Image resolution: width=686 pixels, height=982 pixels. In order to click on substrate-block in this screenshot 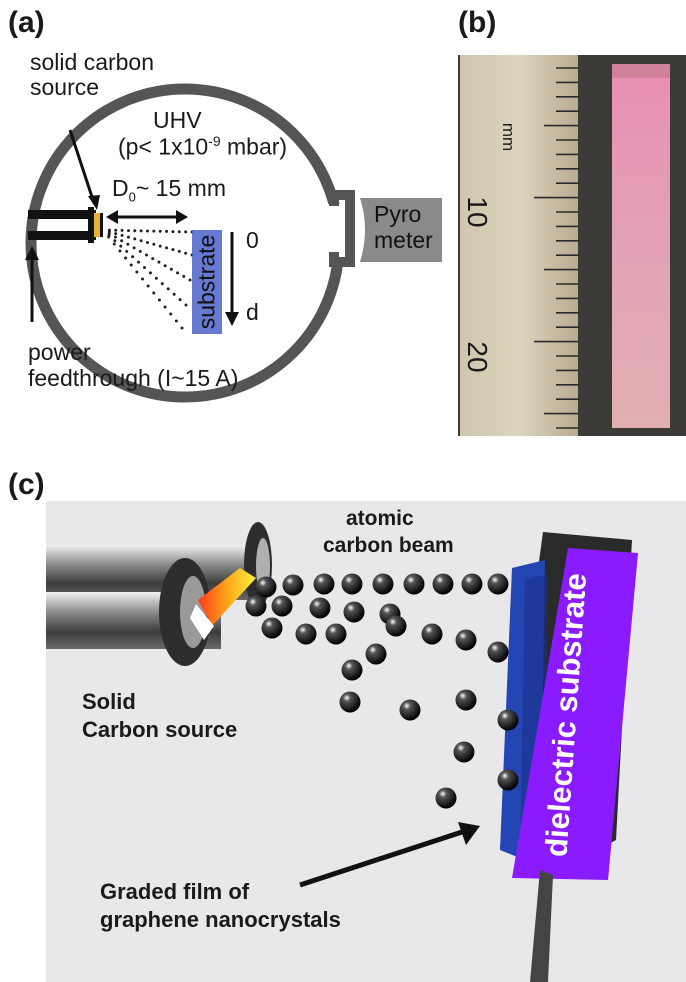, I will do `click(207, 282)`.